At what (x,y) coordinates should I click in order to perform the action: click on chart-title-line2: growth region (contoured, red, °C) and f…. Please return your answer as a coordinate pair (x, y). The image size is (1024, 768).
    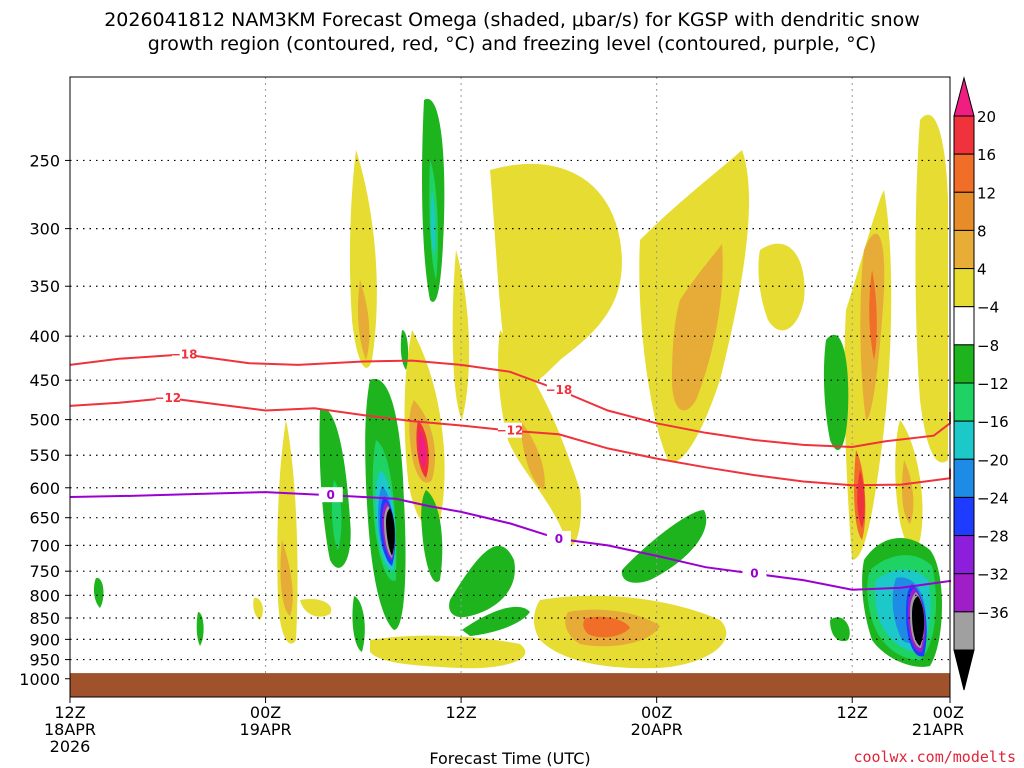
    Looking at the image, I should click on (512, 44).